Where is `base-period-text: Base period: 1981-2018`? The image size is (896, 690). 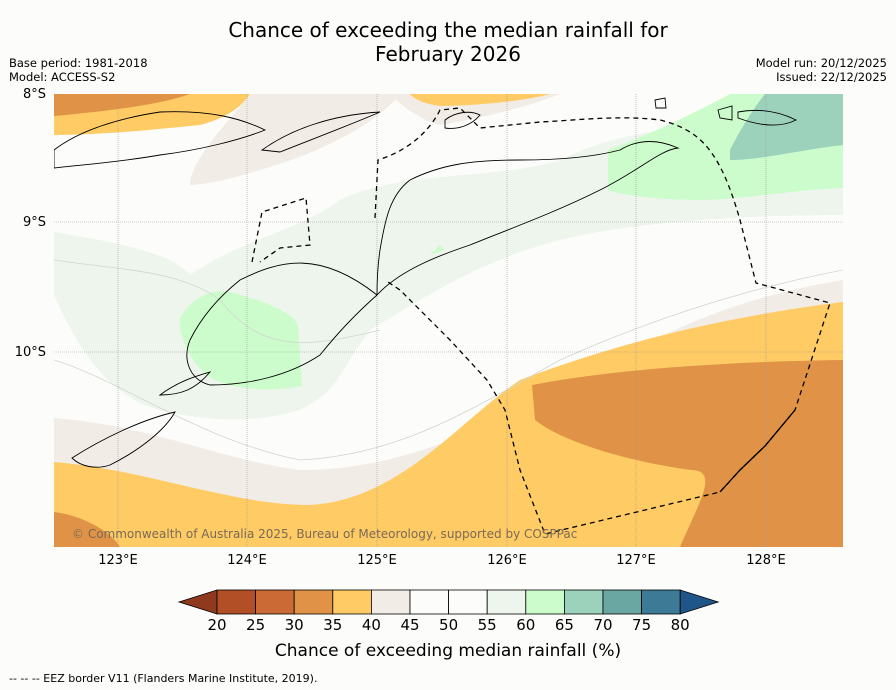 base-period-text: Base period: 1981-2018 is located at coordinates (78, 63).